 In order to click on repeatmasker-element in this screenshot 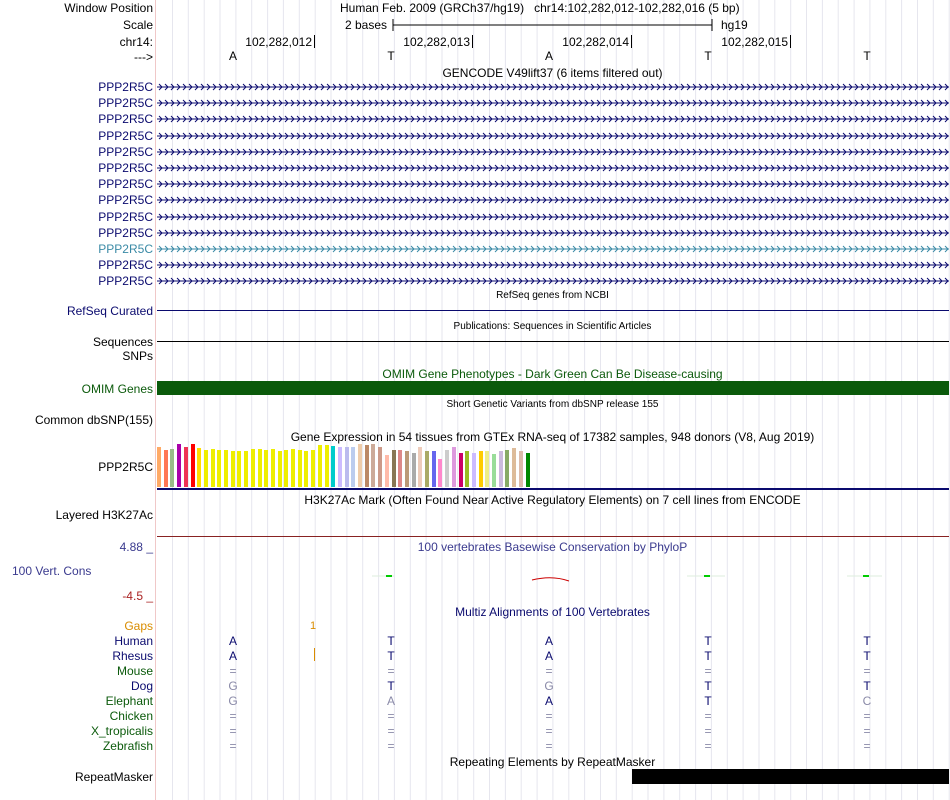, I will do `click(790, 776)`.